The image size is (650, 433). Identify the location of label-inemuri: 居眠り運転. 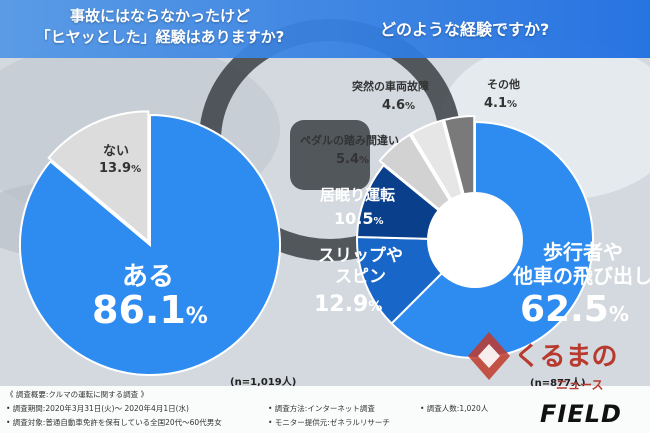
(357, 194).